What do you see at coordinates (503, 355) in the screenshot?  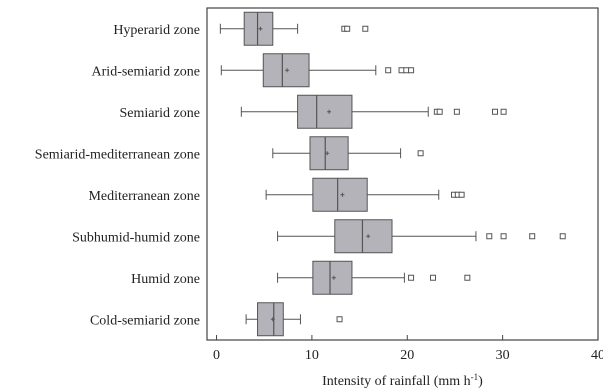 I see `x-tick-label: 30` at bounding box center [503, 355].